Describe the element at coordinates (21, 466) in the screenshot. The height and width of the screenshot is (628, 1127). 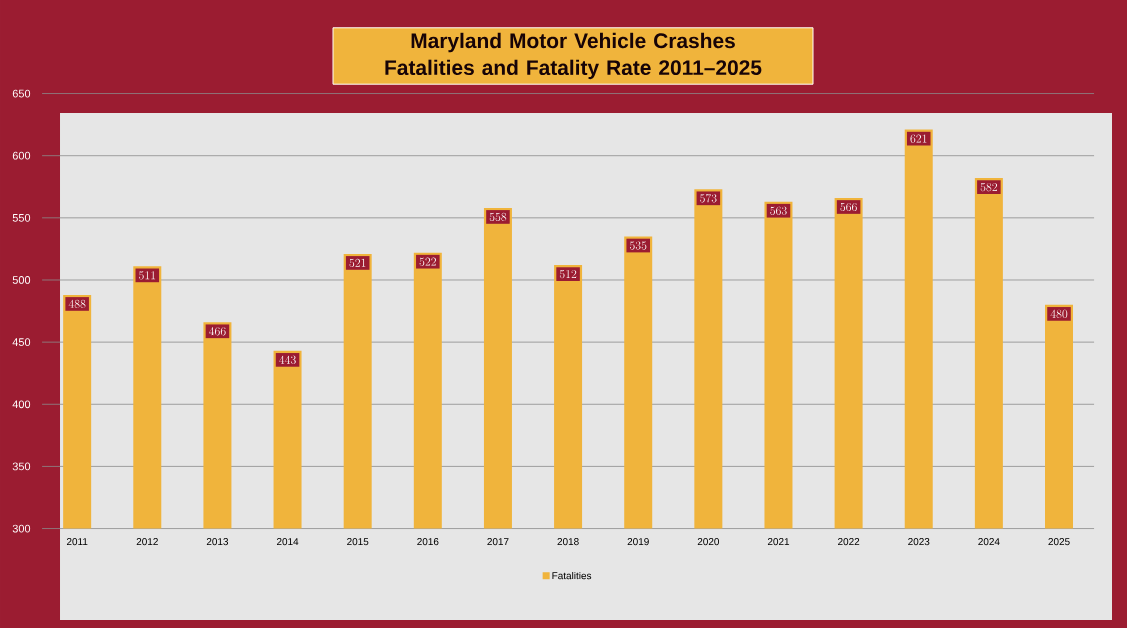
I see `y-tick-label: 350` at that location.